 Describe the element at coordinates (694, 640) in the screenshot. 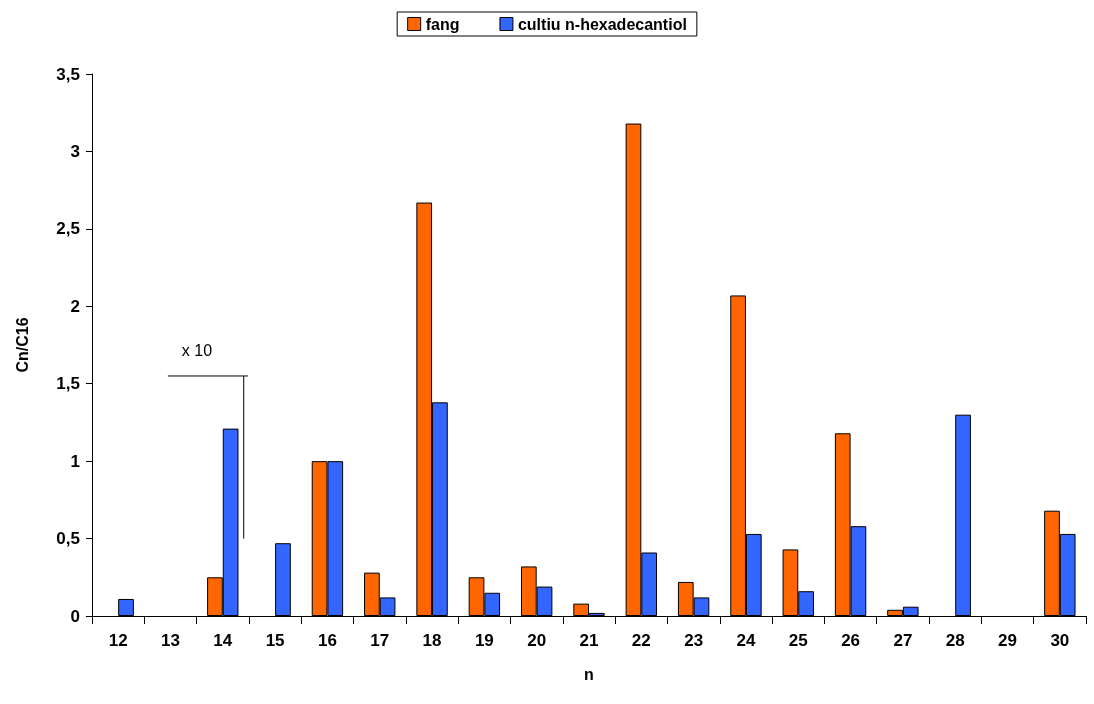

I see `x-tick-label: 23` at that location.